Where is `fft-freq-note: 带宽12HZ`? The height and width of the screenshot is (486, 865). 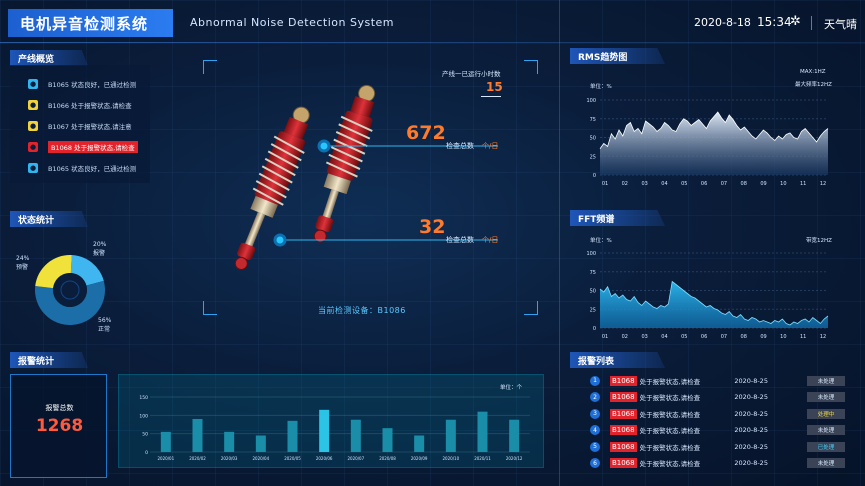 fft-freq-note: 带宽12HZ is located at coordinates (819, 241).